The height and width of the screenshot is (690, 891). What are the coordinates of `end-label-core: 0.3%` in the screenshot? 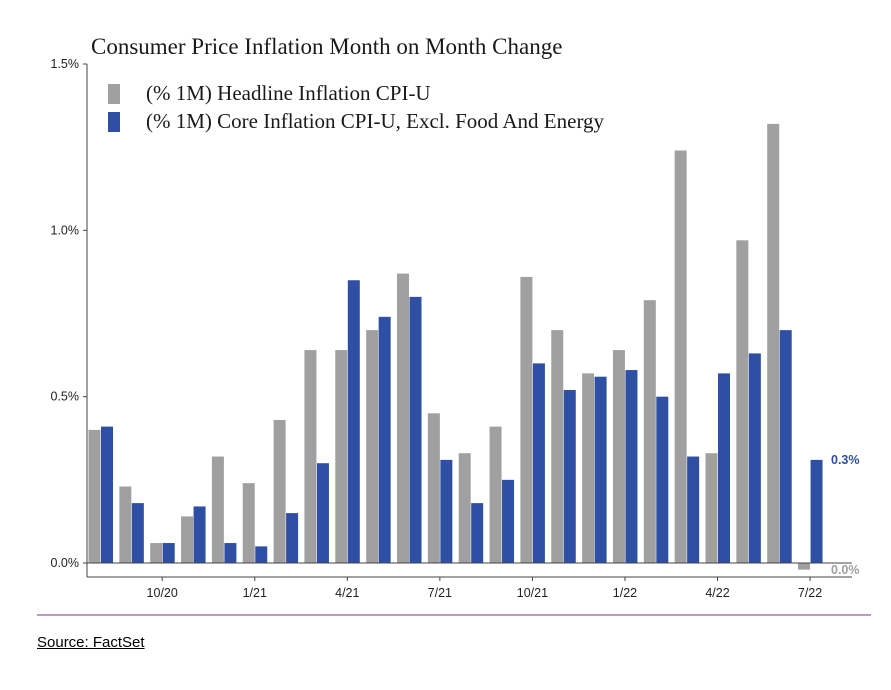 It's located at (845, 460).